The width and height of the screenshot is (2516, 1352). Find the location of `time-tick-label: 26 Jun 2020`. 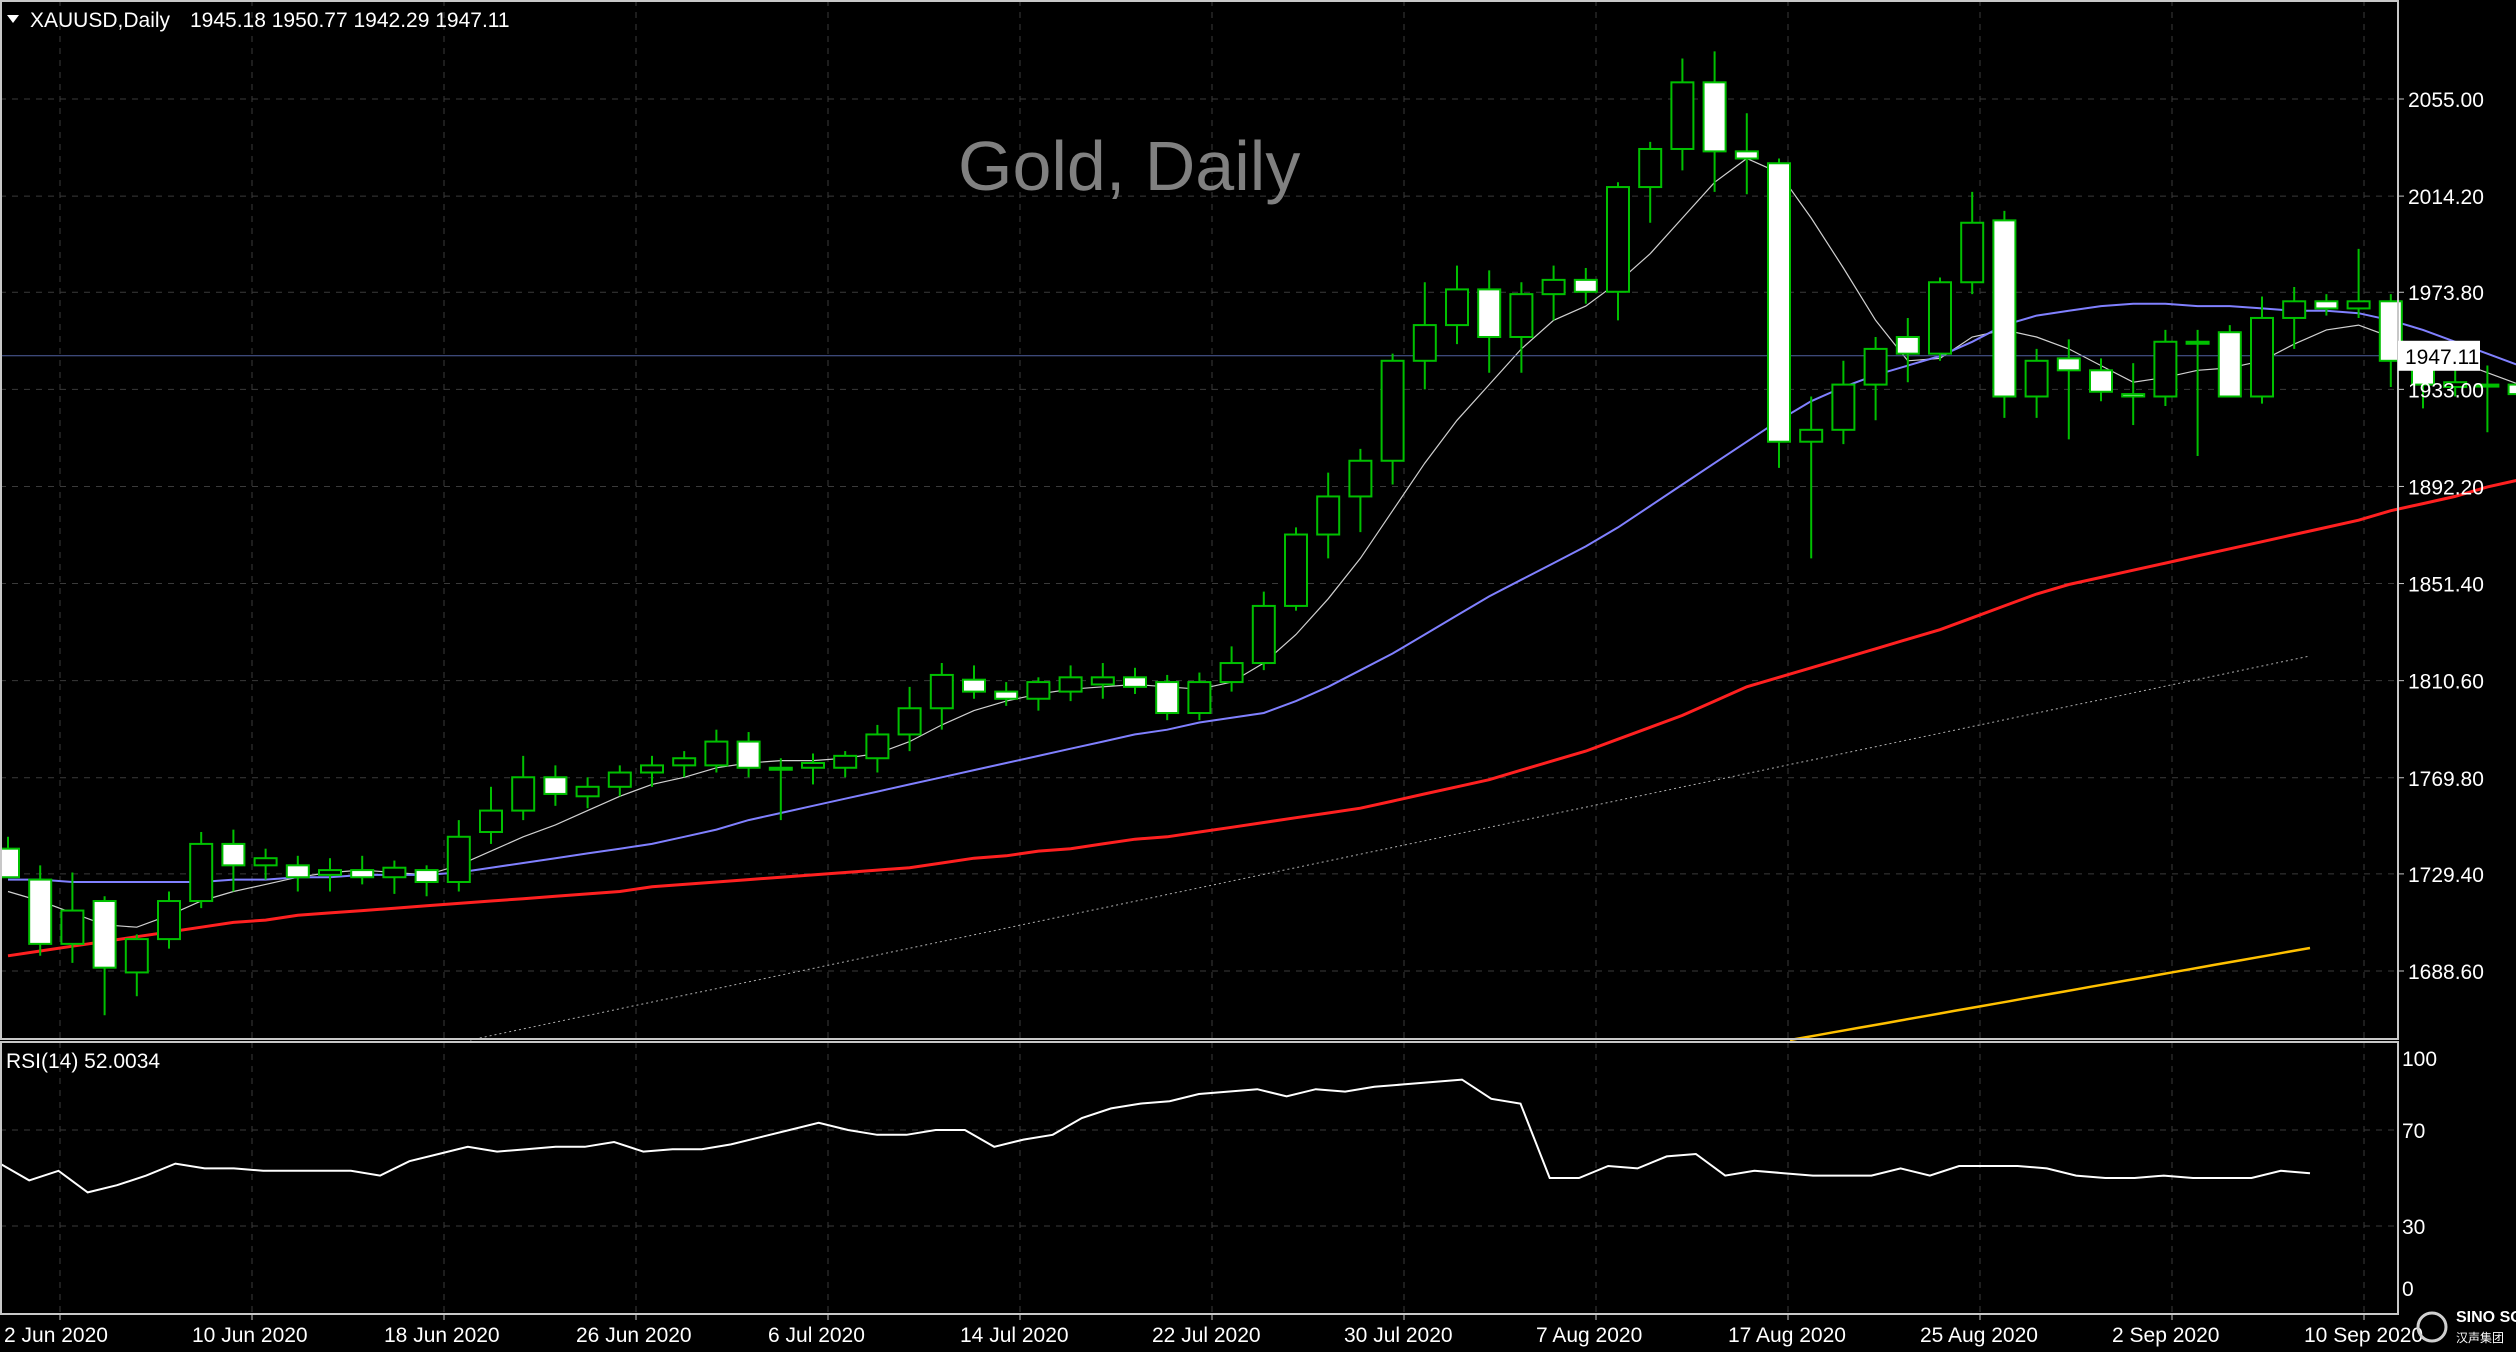

time-tick-label: 26 Jun 2020 is located at coordinates (634, 1335).